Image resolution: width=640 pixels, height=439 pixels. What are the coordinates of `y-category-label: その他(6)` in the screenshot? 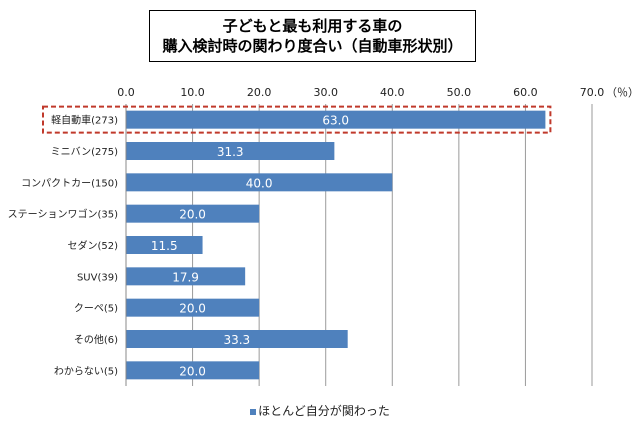 It's located at (96, 339).